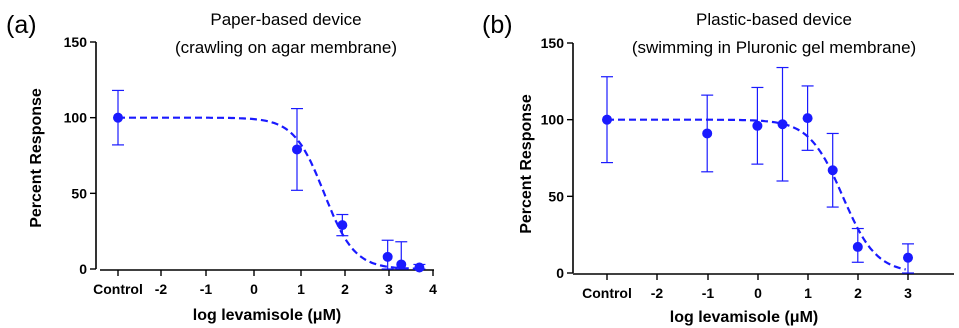 Image resolution: width=959 pixels, height=328 pixels. I want to click on panel-label: (b), so click(497, 25).